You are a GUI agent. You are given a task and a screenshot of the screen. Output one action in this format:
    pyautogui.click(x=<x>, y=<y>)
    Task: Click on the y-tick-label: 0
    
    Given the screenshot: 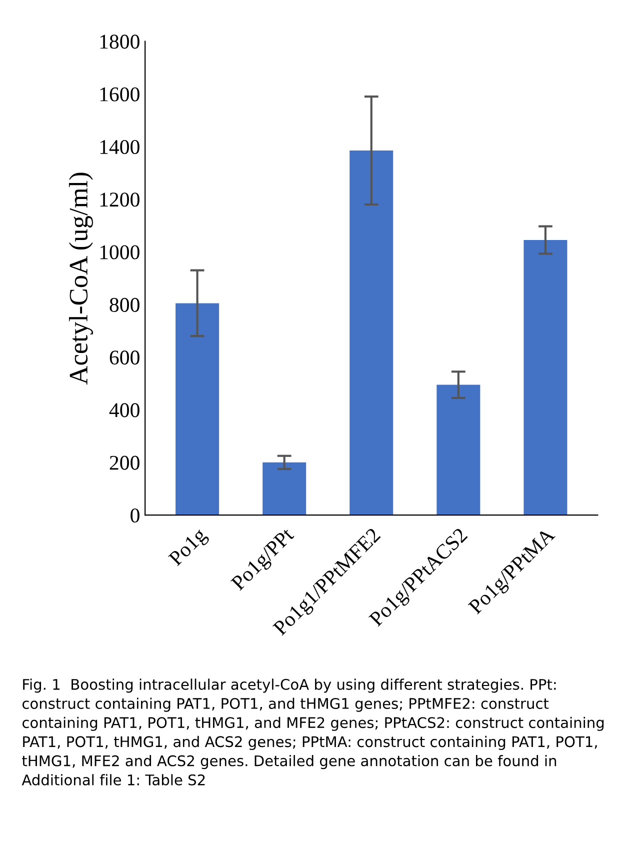 What is the action you would take?
    pyautogui.click(x=135, y=515)
    